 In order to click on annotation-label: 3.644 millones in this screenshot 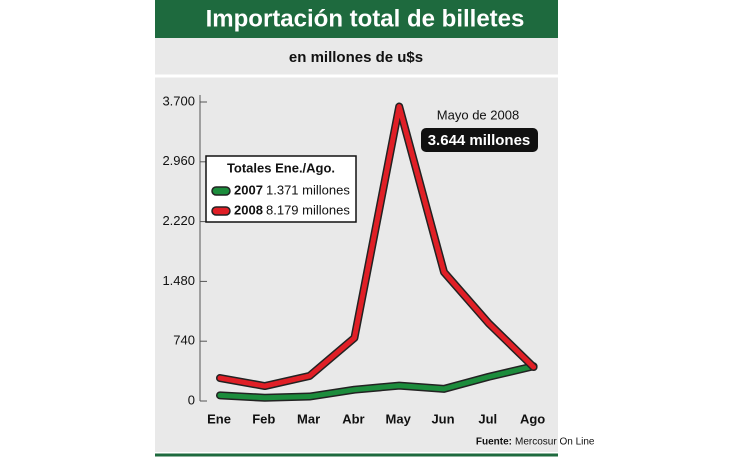, I will do `click(479, 140)`.